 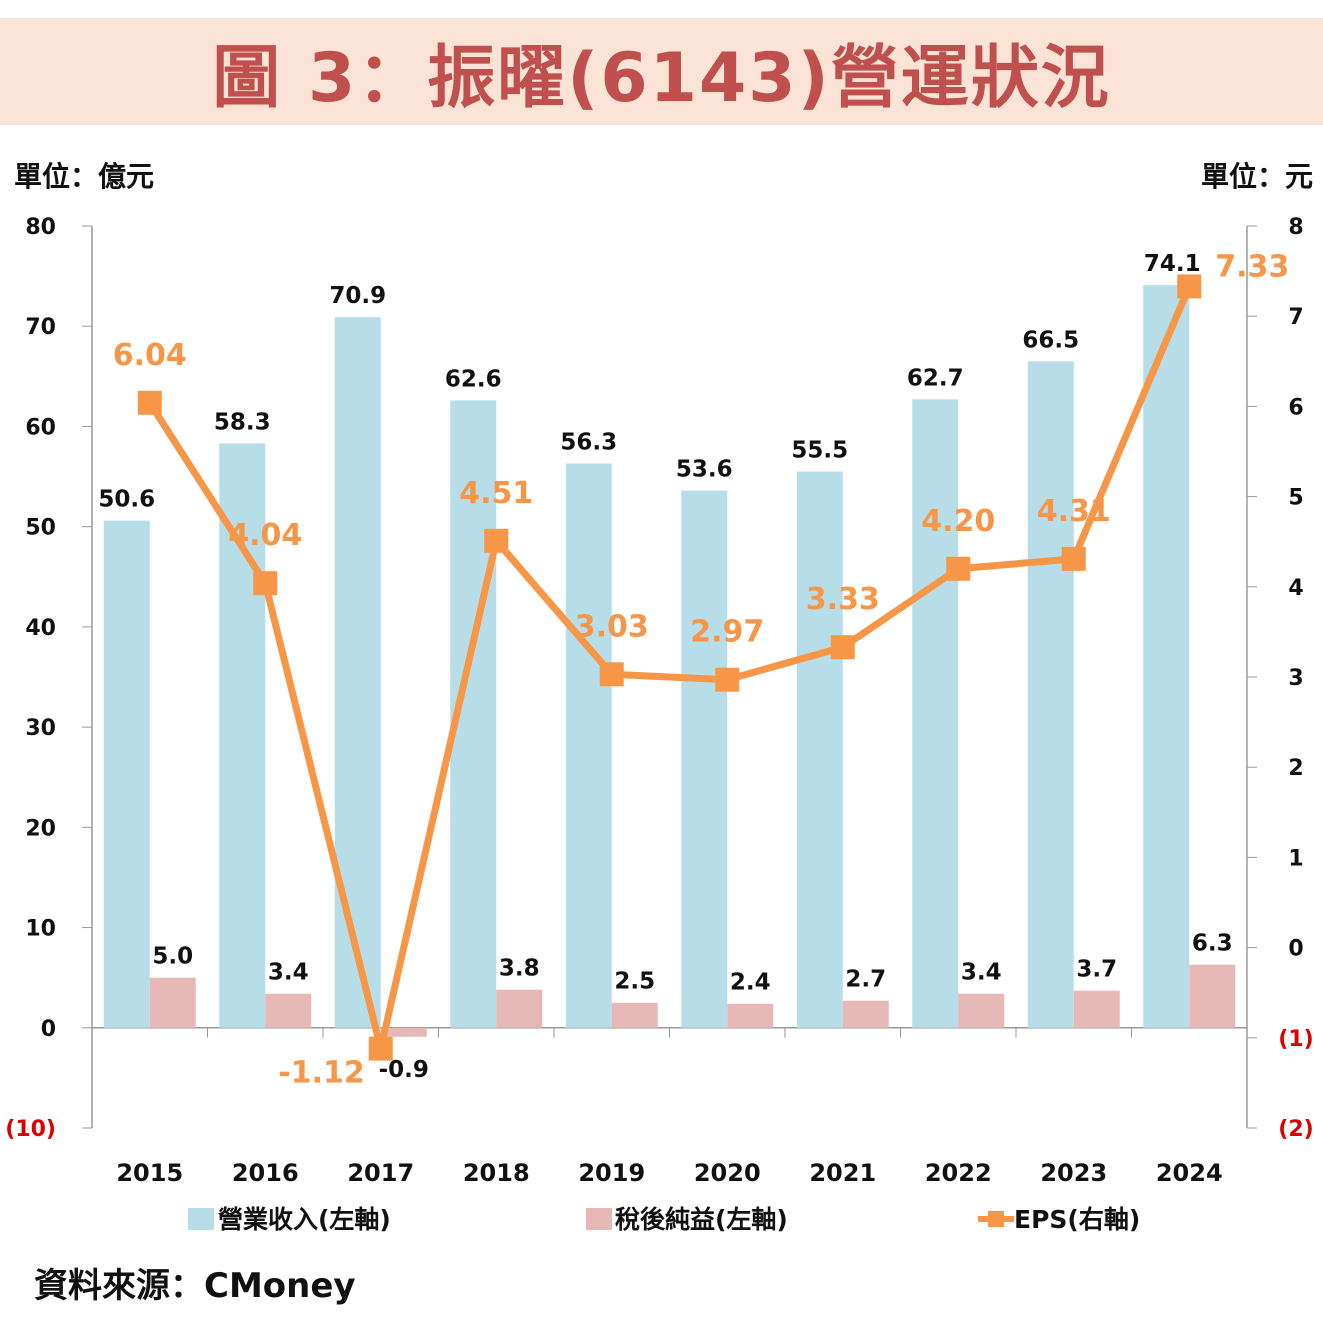 I want to click on right-axis-unit: 單位：元, so click(x=1256, y=176).